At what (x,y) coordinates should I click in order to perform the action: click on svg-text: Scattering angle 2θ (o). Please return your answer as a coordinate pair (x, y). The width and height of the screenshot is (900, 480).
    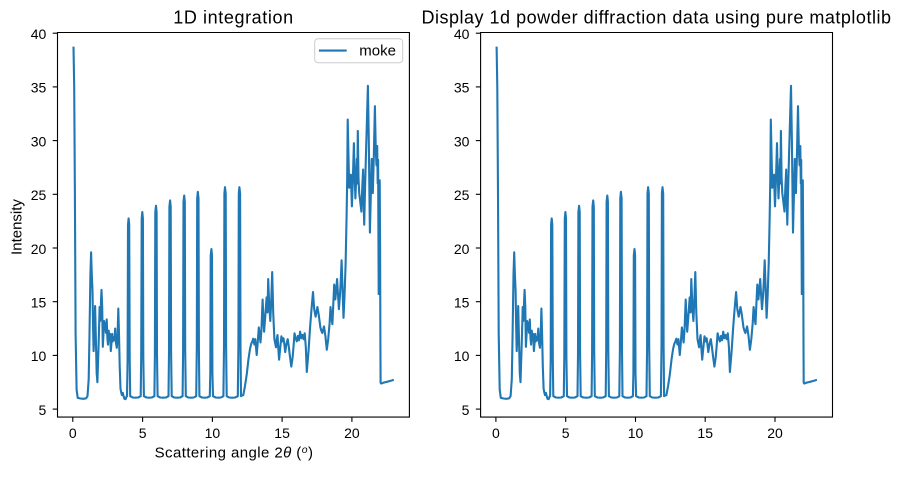
    Looking at the image, I should click on (234, 453).